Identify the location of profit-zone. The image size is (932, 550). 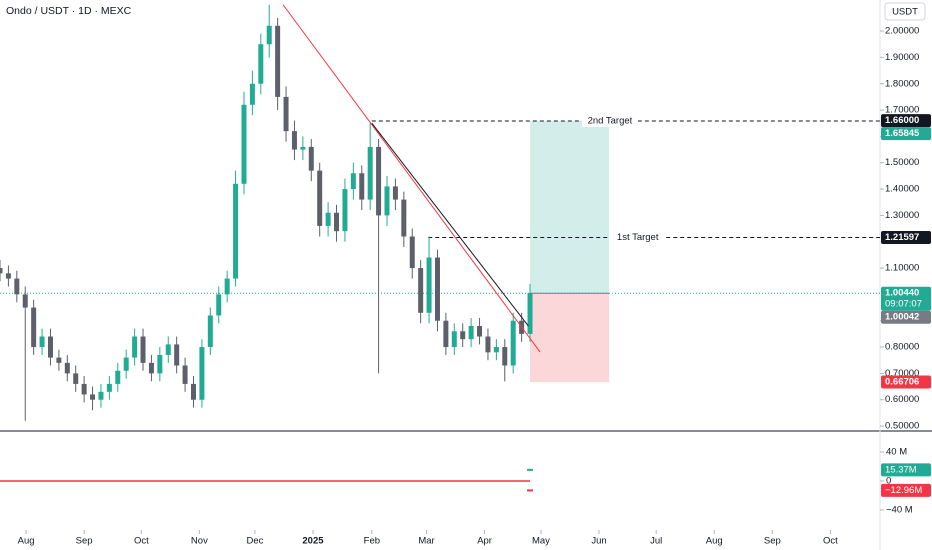
(570, 207).